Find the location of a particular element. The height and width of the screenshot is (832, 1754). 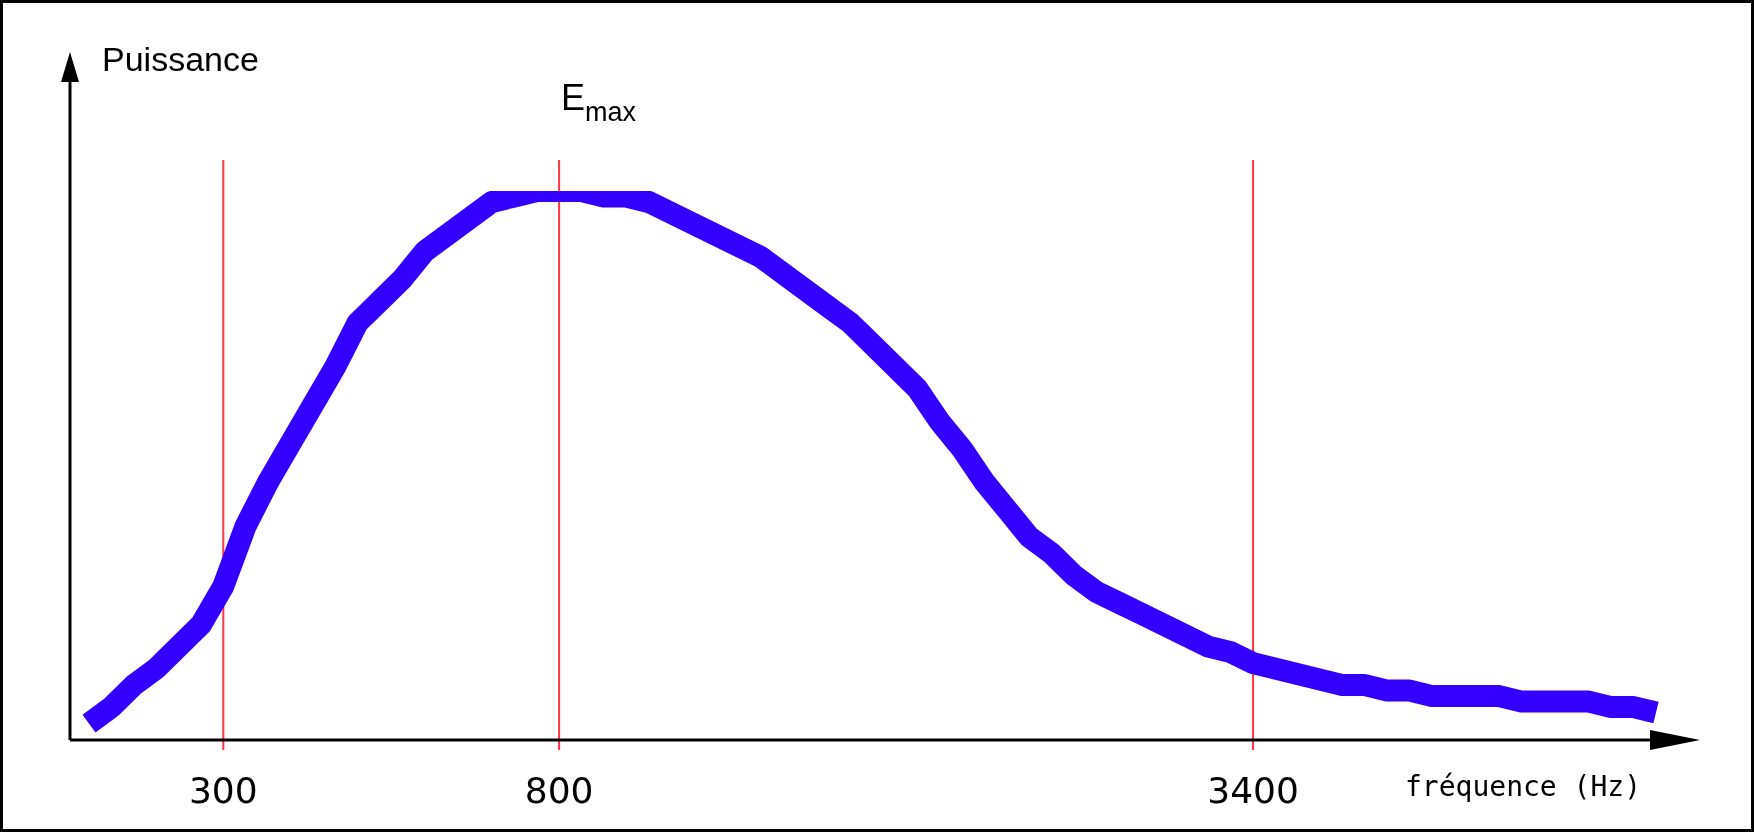

x-tick-label: 300 is located at coordinates (223, 791).